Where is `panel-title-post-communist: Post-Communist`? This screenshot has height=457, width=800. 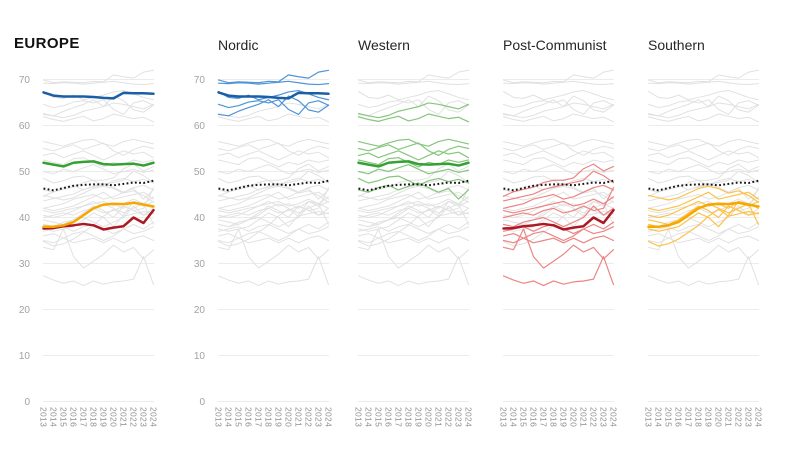 panel-title-post-communist: Post-Communist is located at coordinates (555, 45).